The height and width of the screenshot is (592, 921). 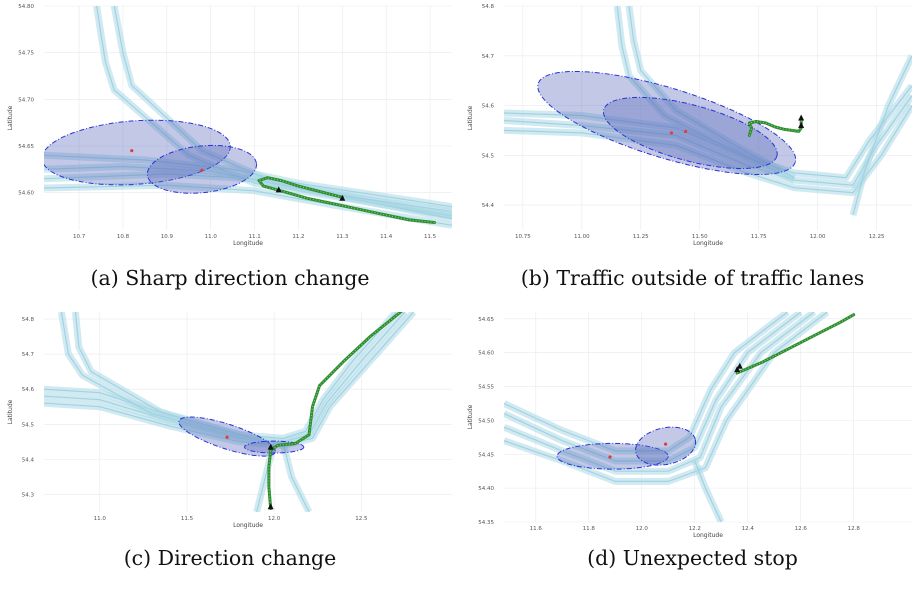 I want to click on caption-b: (b) Traffic outside of traffic lanes, so click(x=692, y=278).